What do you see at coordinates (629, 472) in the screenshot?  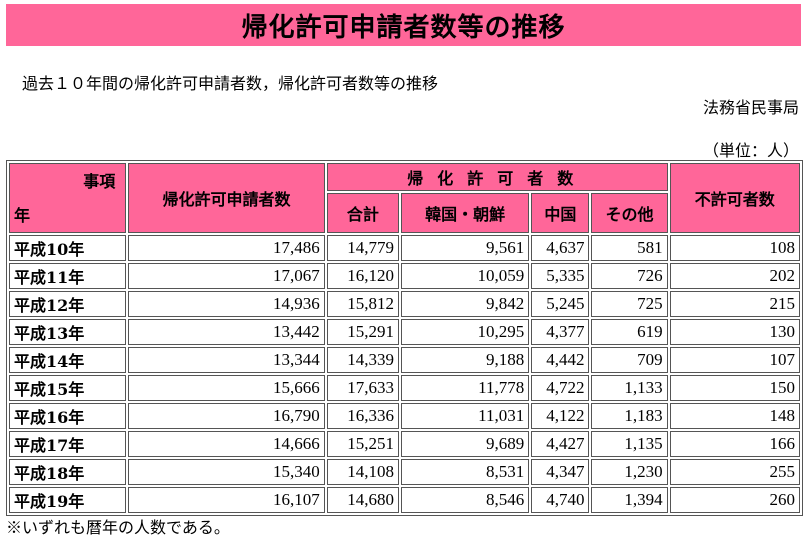 I see `cell-other: 1,230` at bounding box center [629, 472].